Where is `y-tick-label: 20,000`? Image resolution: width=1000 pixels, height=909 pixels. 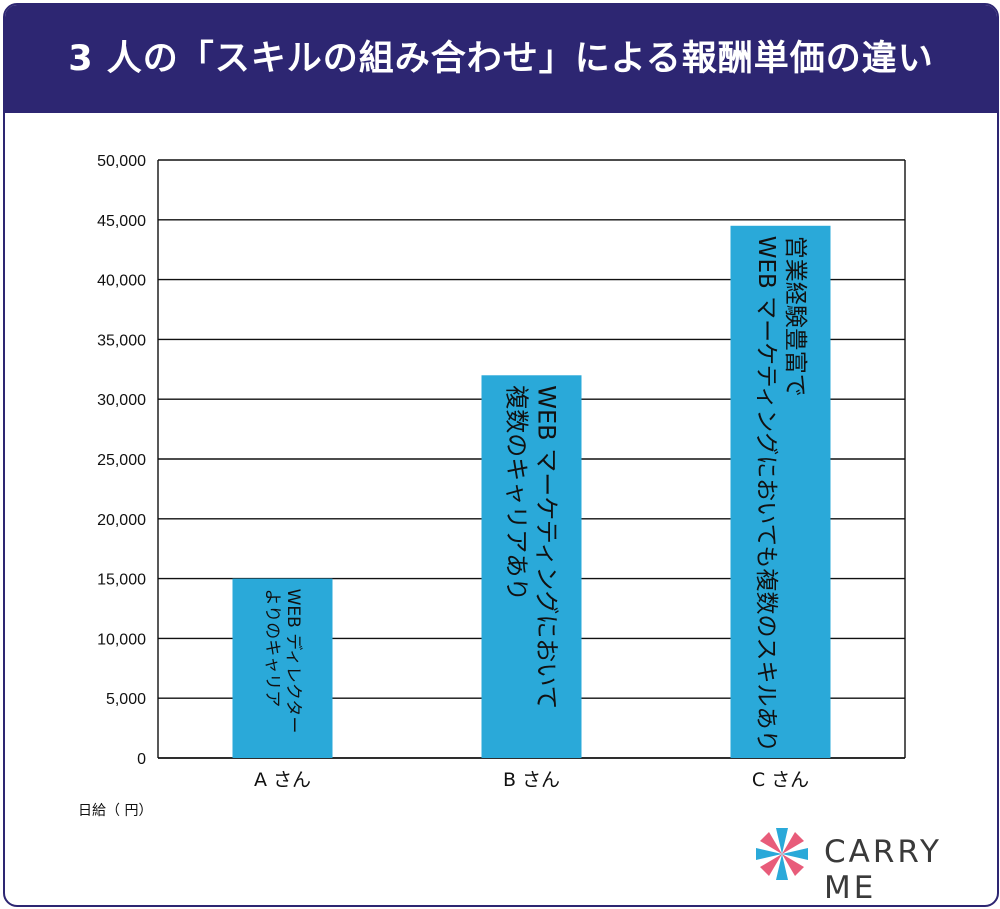
y-tick-label: 20,000 is located at coordinates (121, 520).